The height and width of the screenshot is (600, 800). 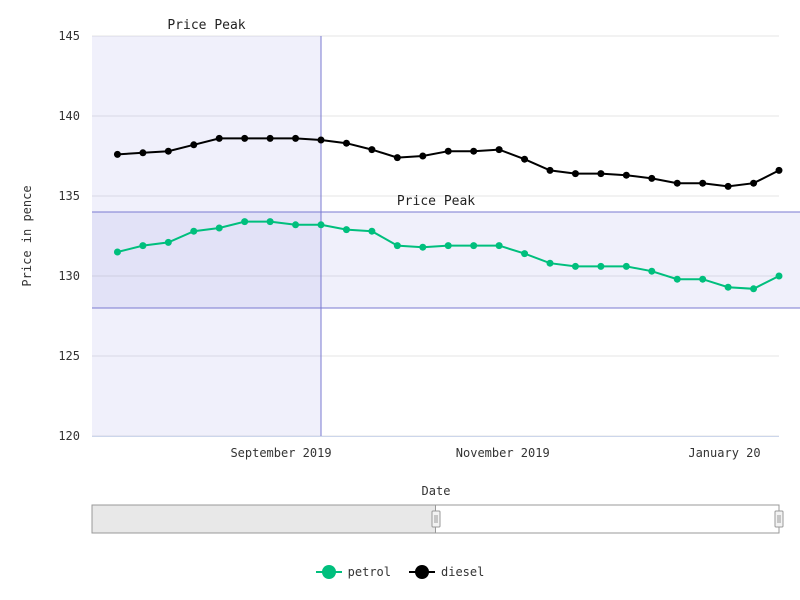 What do you see at coordinates (69, 356) in the screenshot?
I see `y-tick-label: 125` at bounding box center [69, 356].